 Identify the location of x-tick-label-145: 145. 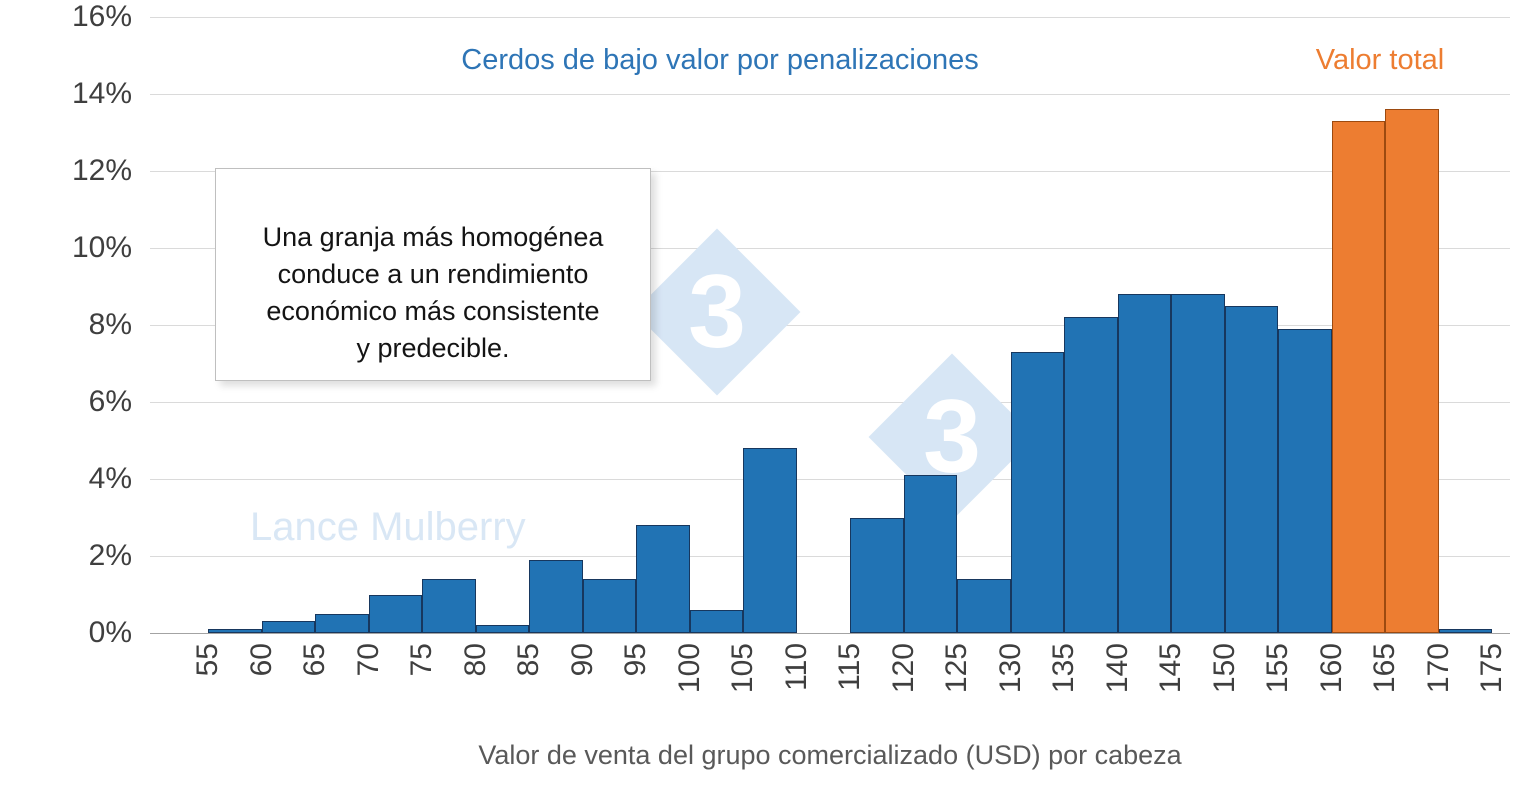
(1170, 668).